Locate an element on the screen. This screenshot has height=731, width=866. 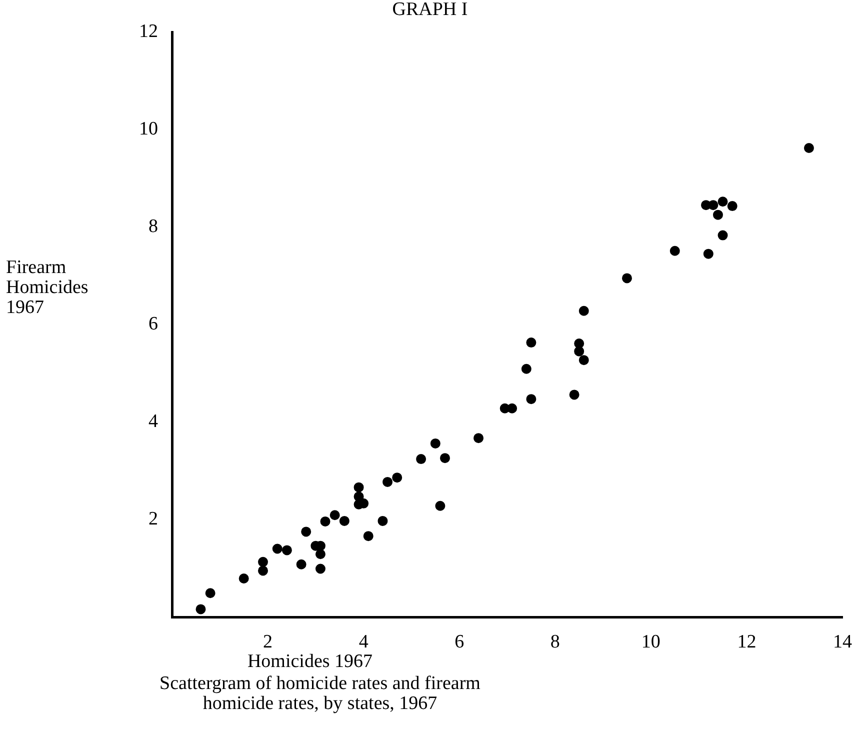
y-axis-title: Firearm Homicides 1967 is located at coordinates (48, 287).